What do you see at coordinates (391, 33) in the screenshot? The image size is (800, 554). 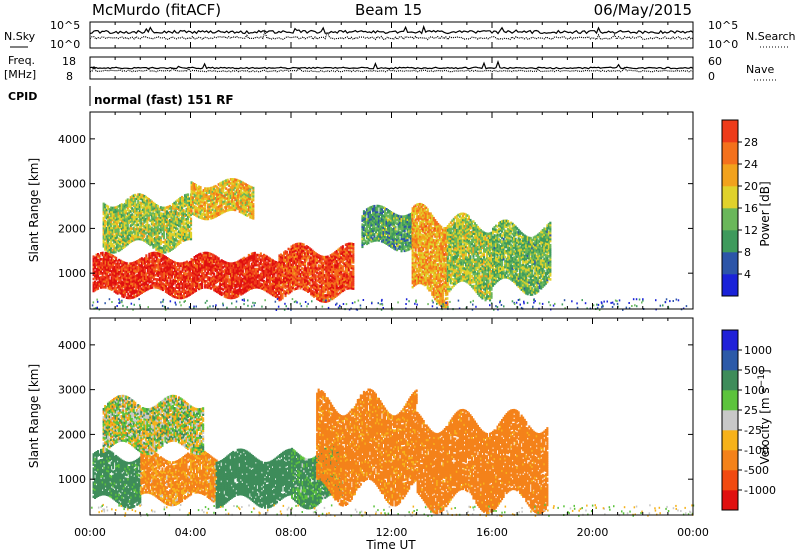 I see `noise-traces` at bounding box center [391, 33].